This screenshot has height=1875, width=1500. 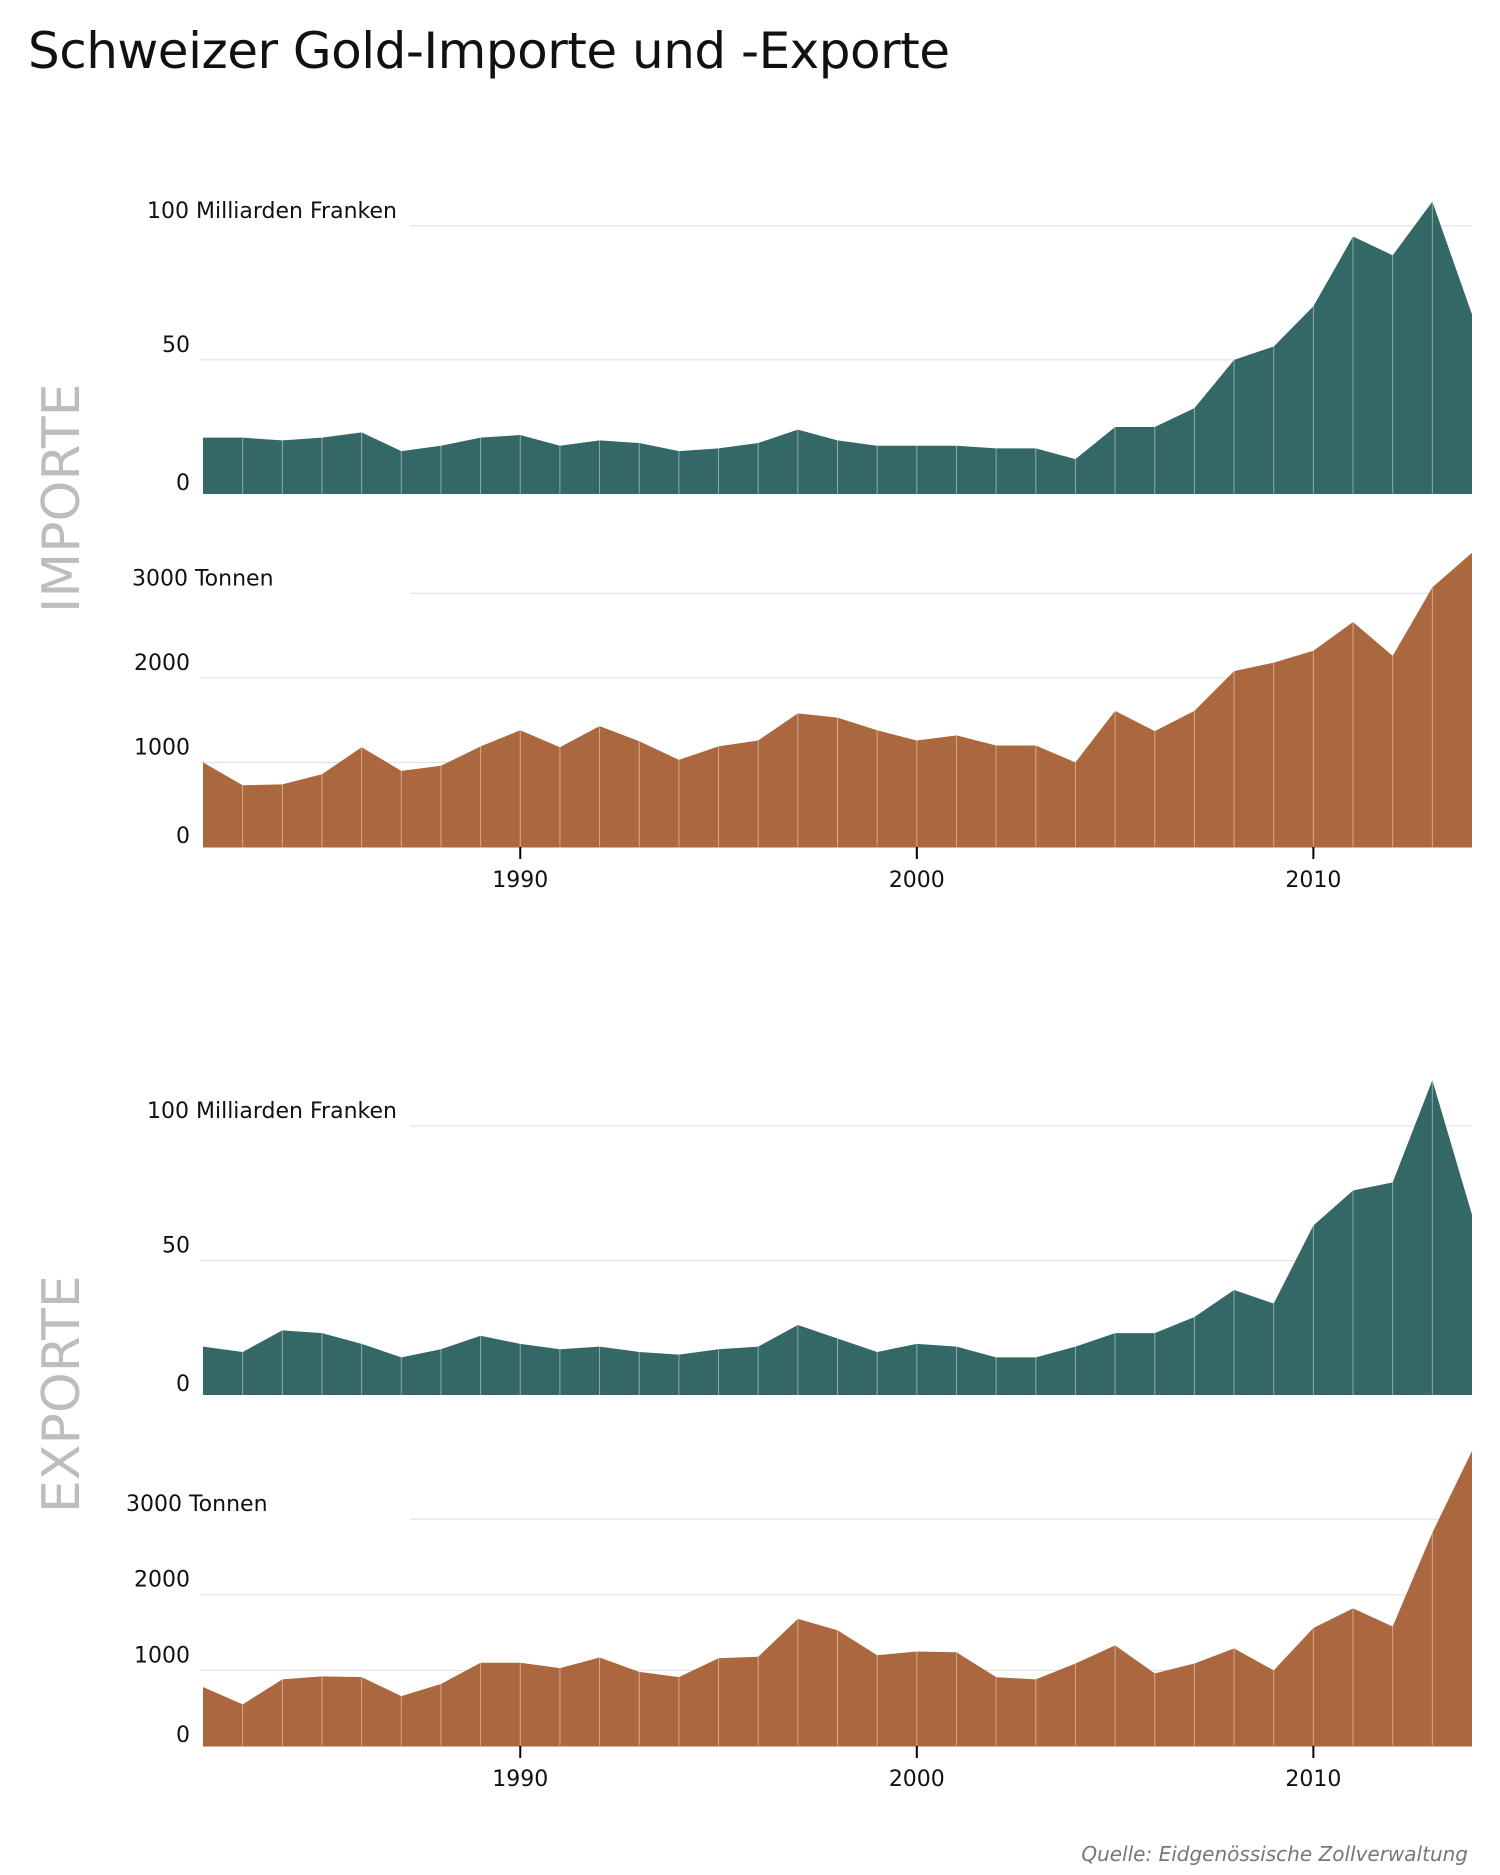 I want to click on source-note: Quelle: Eidgenössische Zollverwaltung, so click(x=1274, y=1854).